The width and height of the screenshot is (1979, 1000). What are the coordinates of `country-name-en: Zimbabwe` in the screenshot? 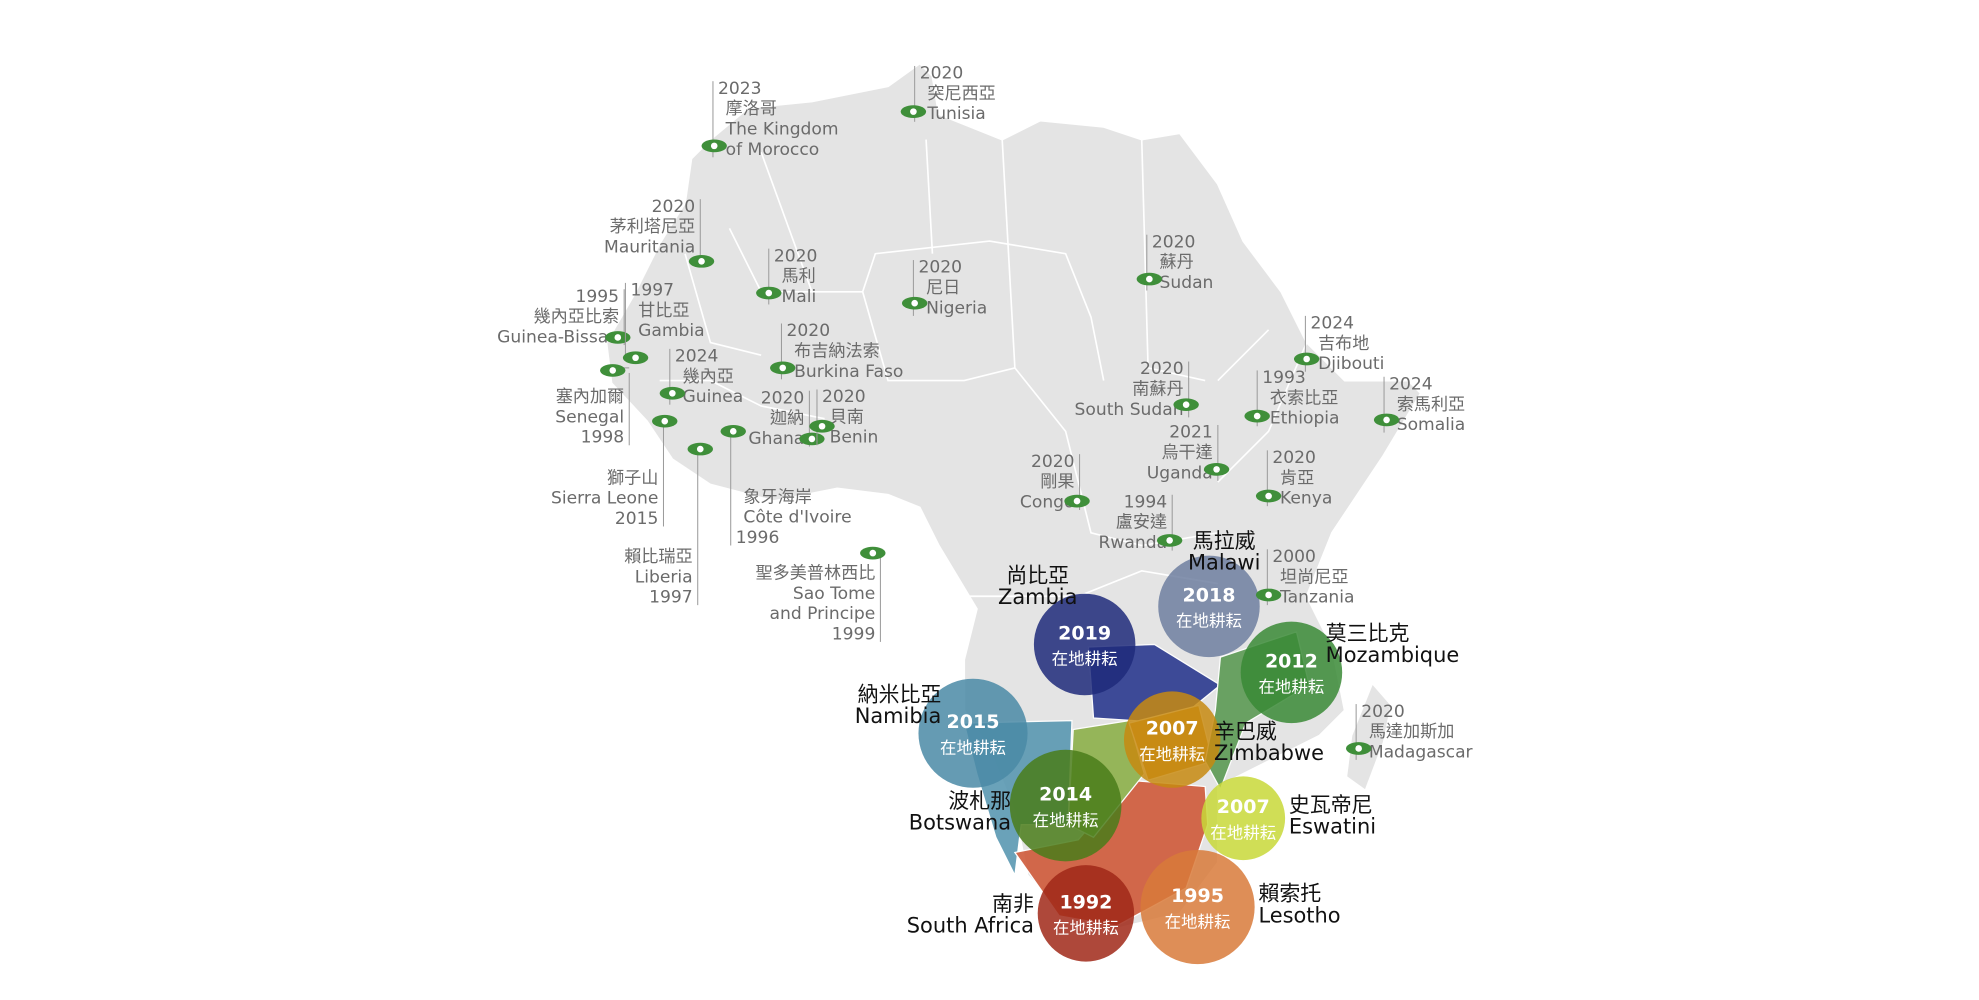 It's located at (1269, 753).